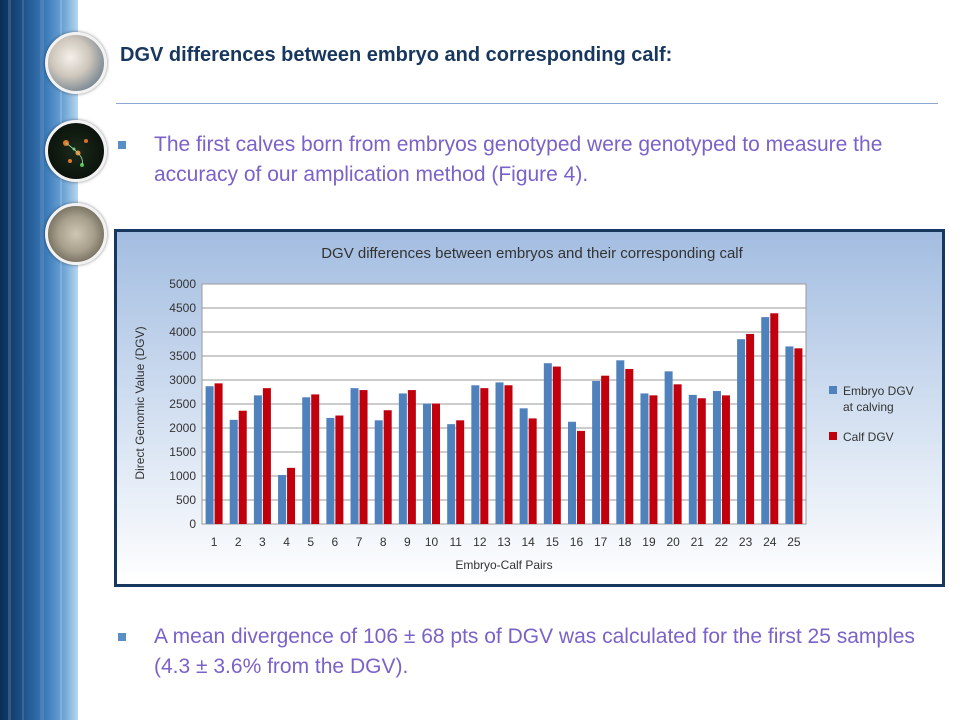 This screenshot has height=720, width=960. I want to click on x-tick-label: 18, so click(625, 542).